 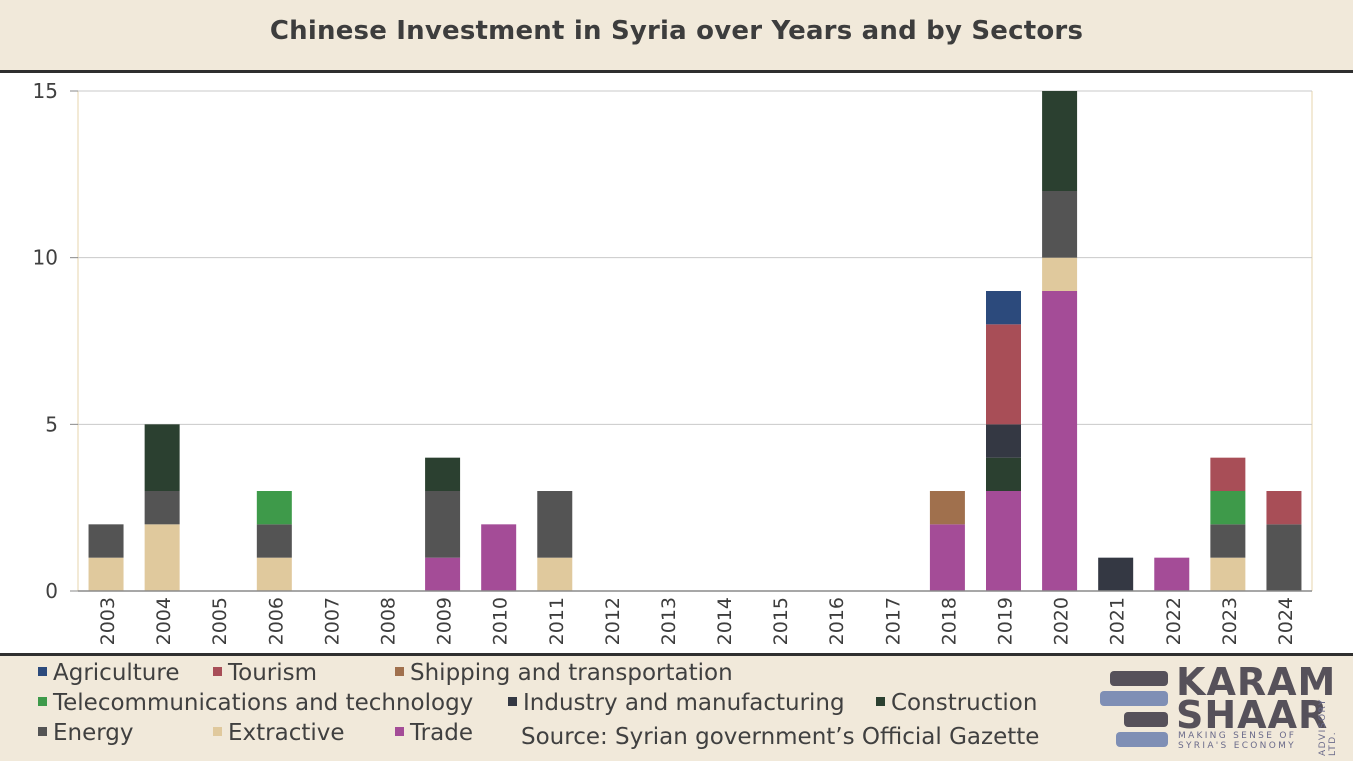 What do you see at coordinates (273, 673) in the screenshot?
I see `legend-label: Tourism` at bounding box center [273, 673].